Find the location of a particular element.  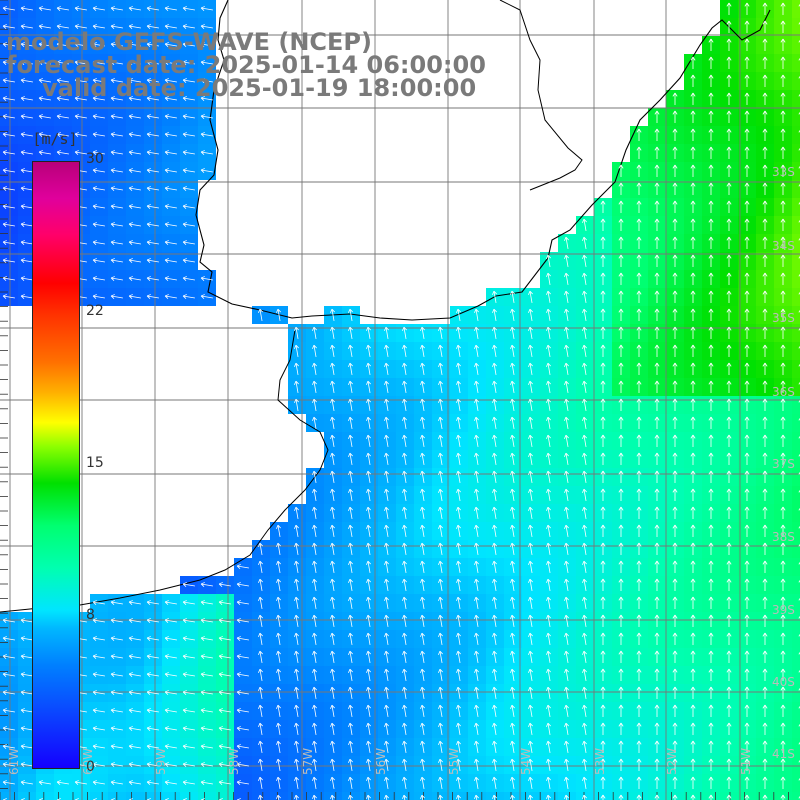

colorbar-unit: [m/s] is located at coordinates (55, 139).